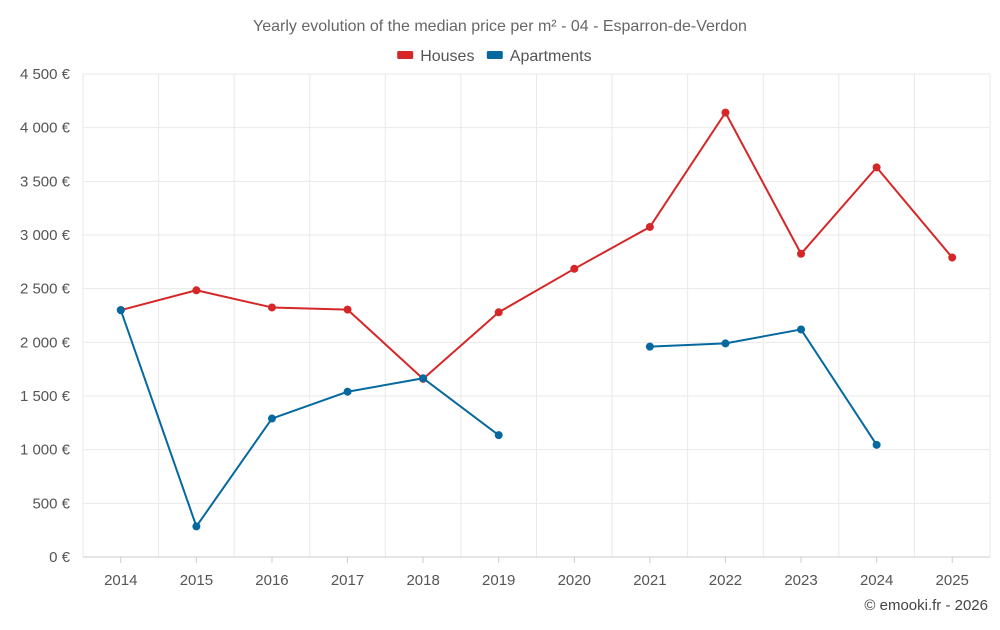  I want to click on y-tick-label: 3 000 €, so click(45, 235).